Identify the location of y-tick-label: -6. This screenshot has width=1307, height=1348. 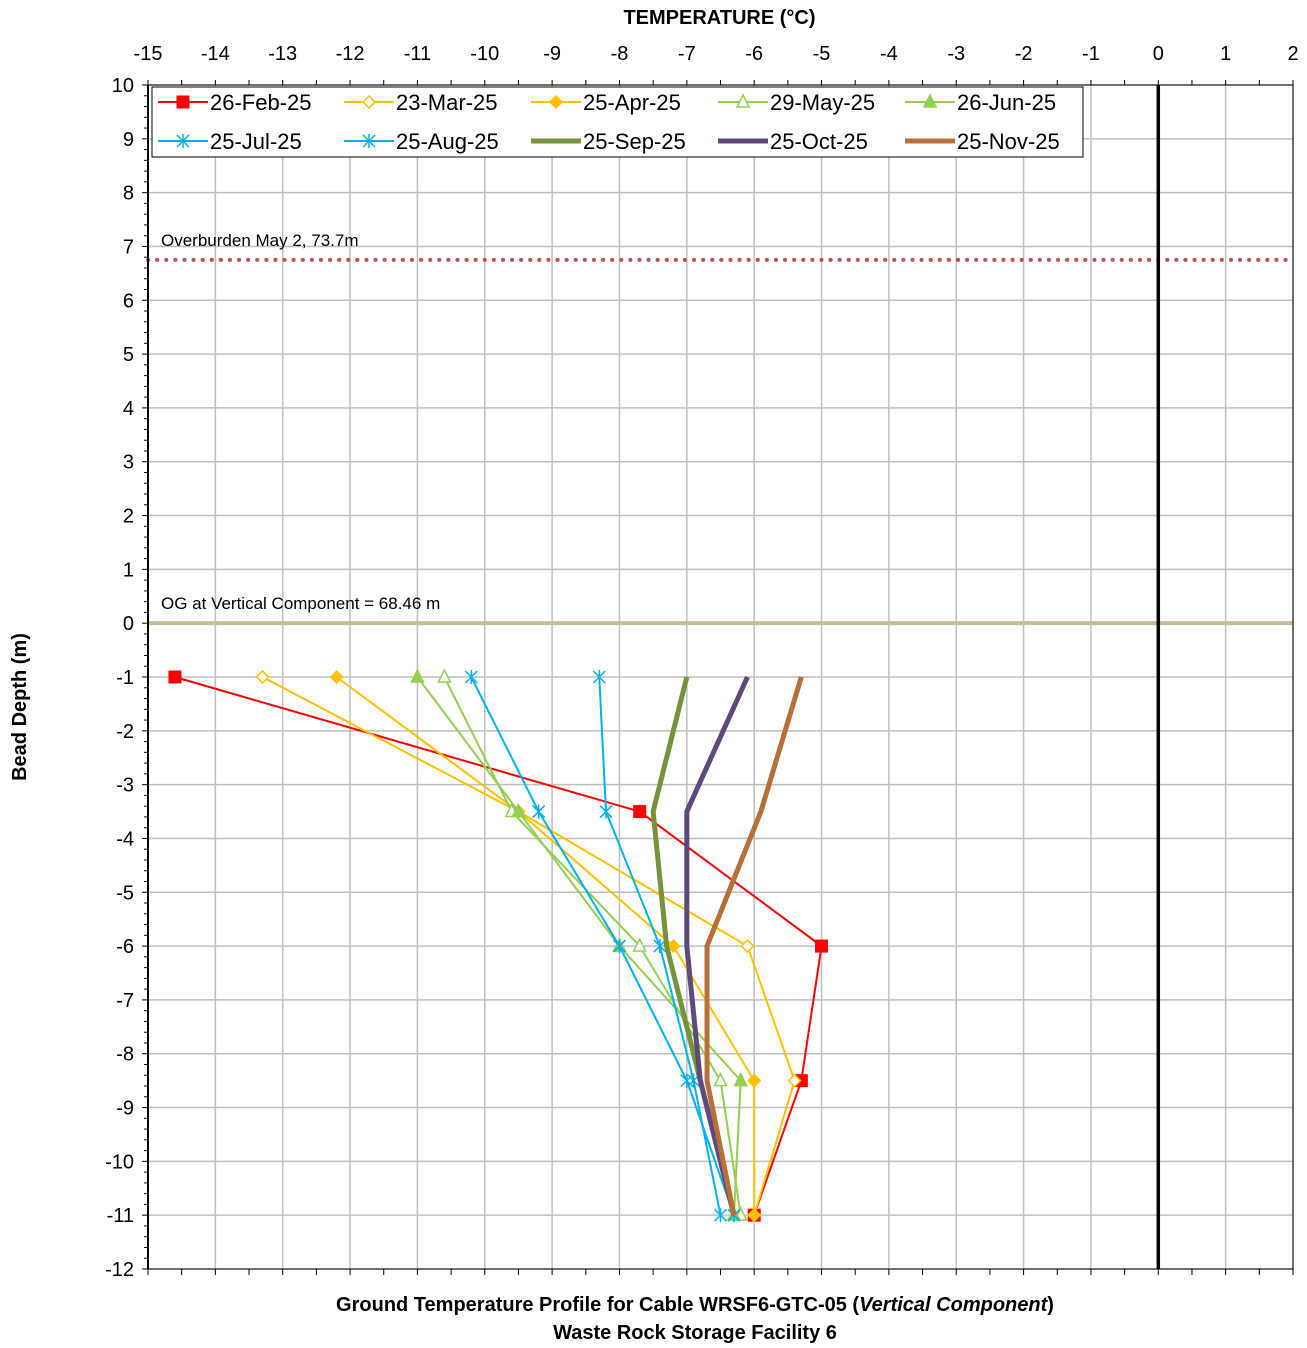
(125, 947).